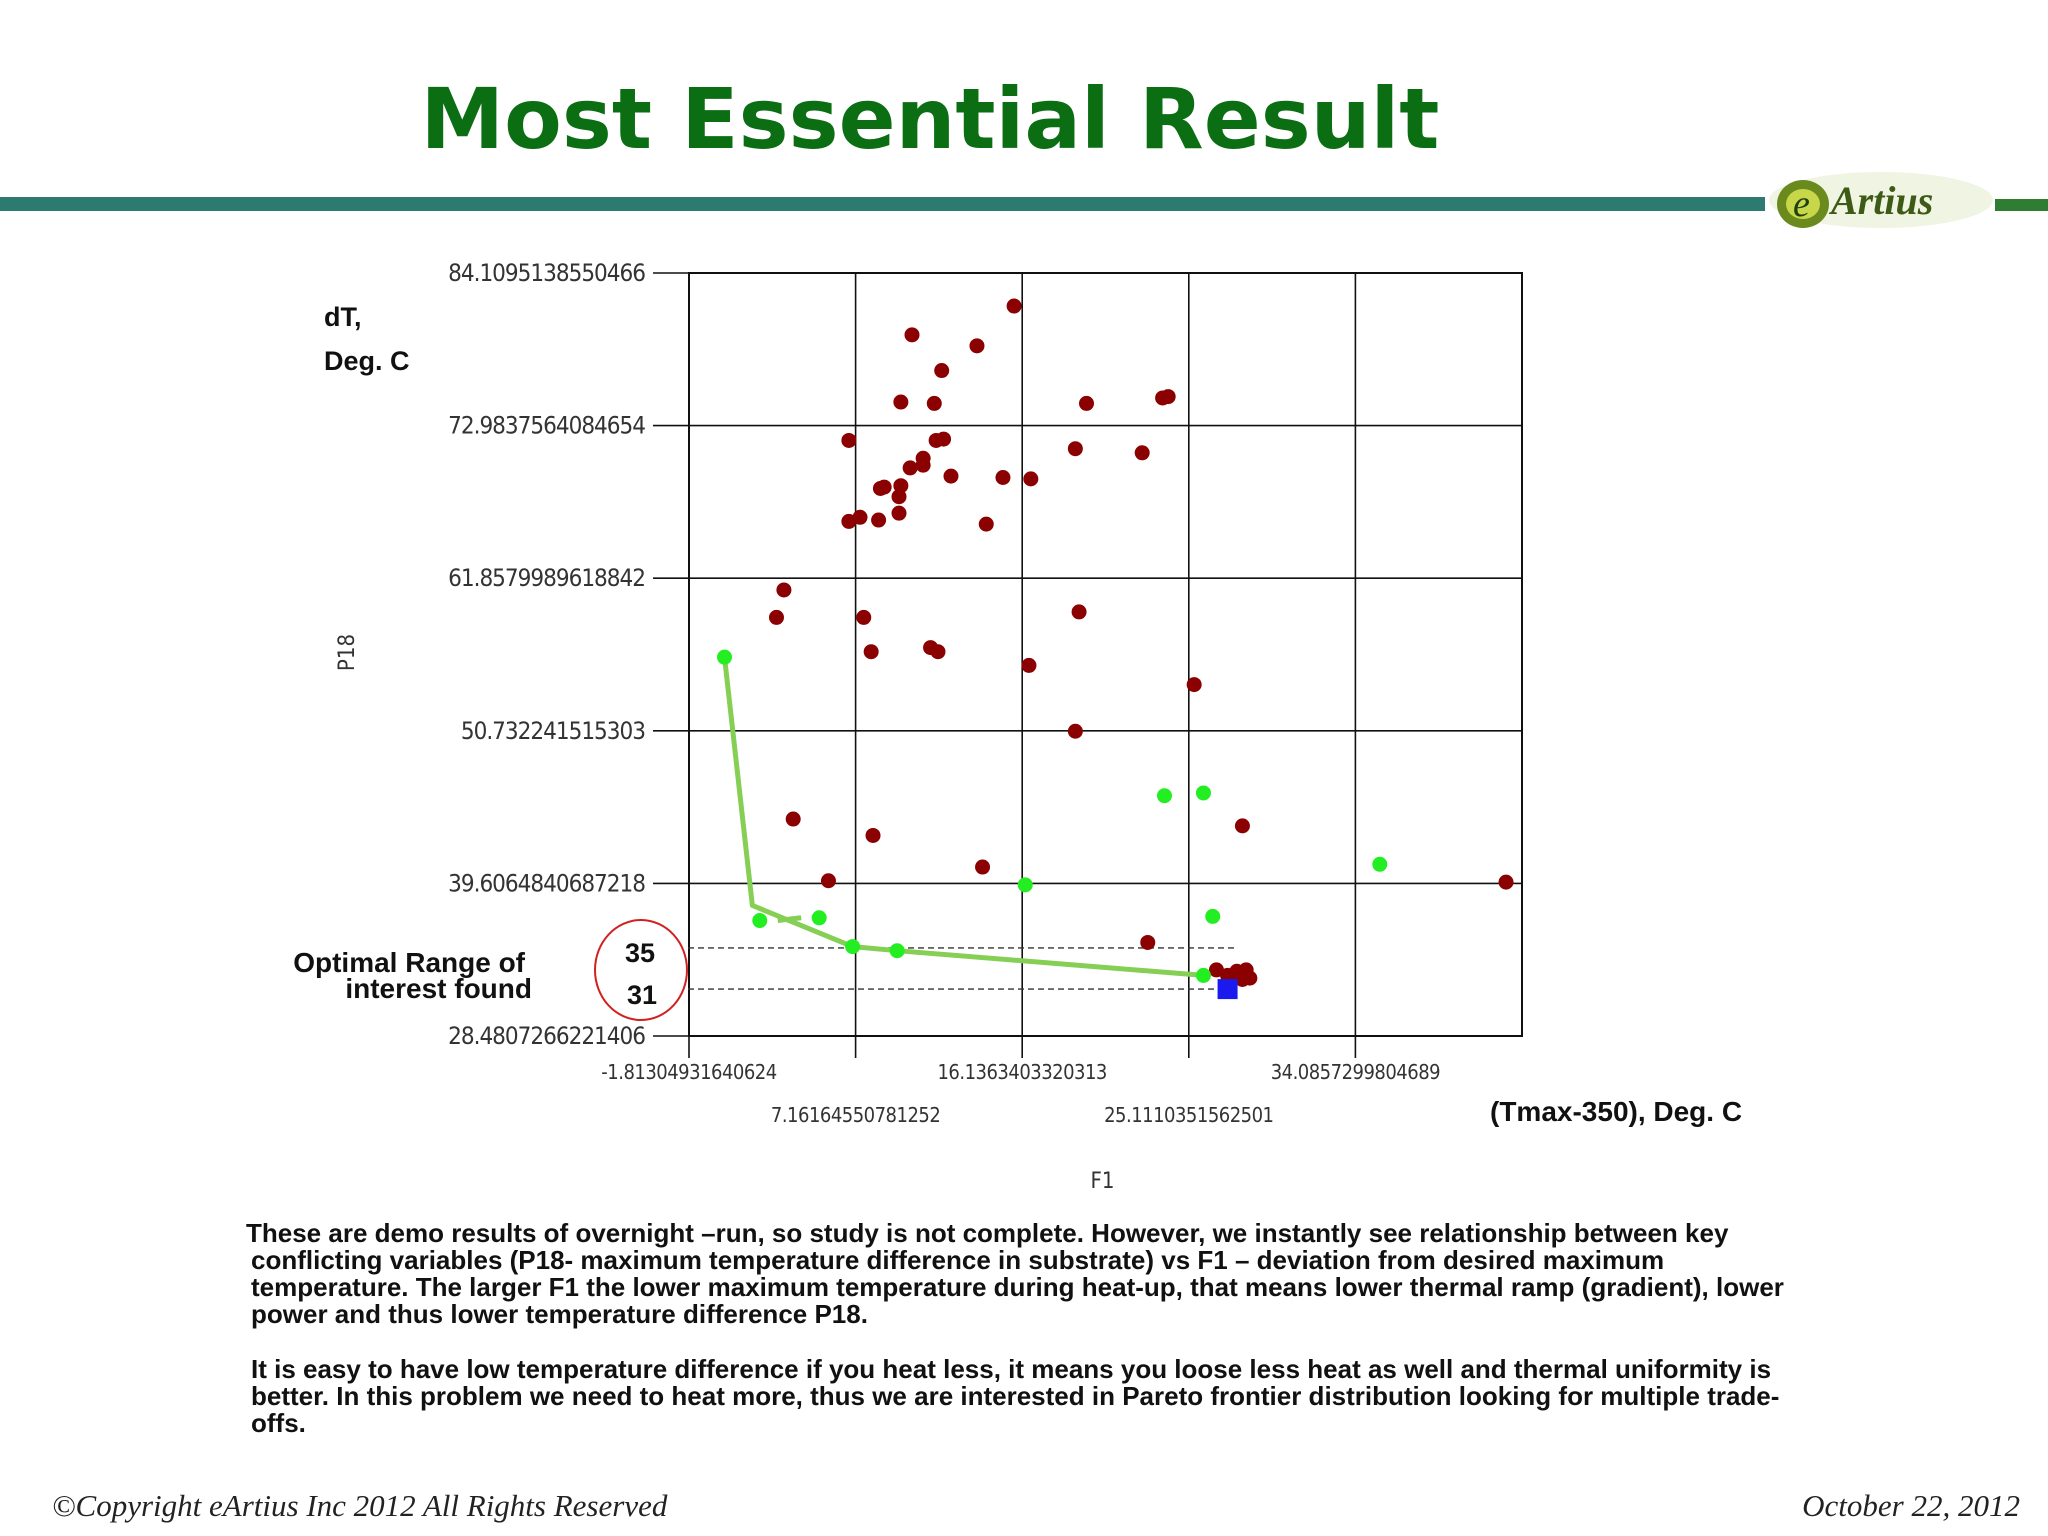 The width and height of the screenshot is (2048, 1536). I want to click on header-rule, so click(882, 204).